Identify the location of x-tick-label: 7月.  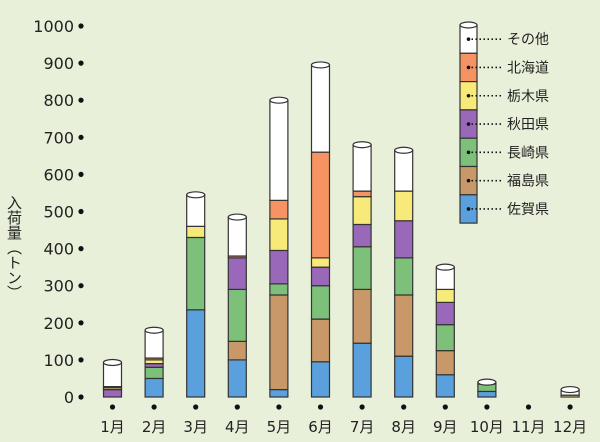
(362, 427).